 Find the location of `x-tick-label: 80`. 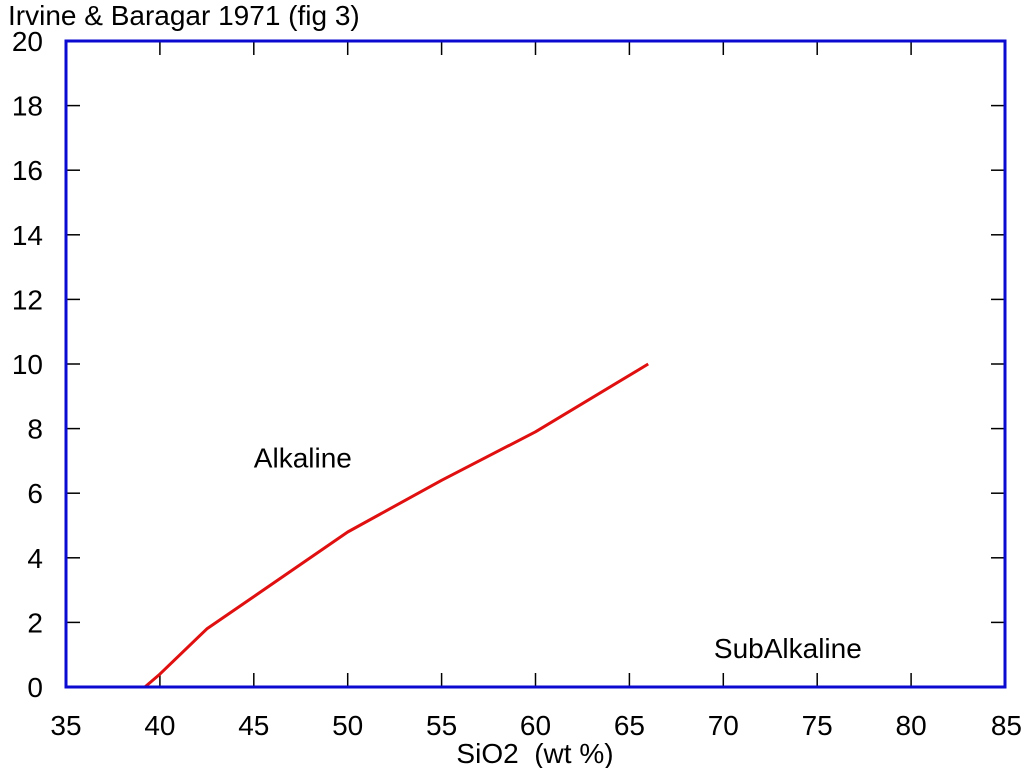

x-tick-label: 80 is located at coordinates (911, 725).